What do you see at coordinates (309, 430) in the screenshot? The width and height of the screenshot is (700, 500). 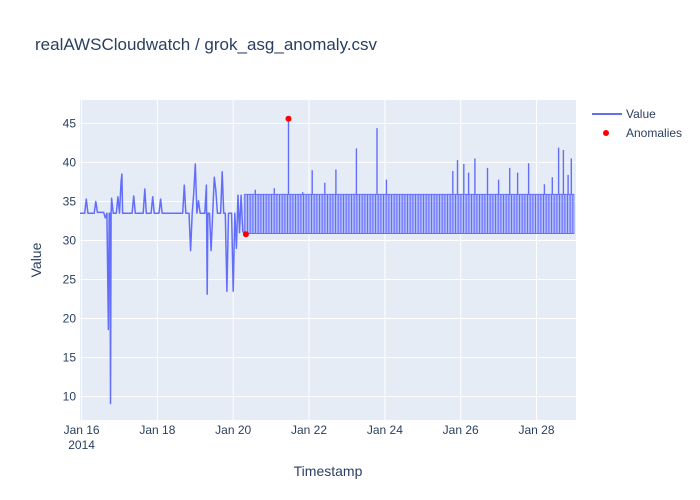 I see `x-tick-label: Jan 22` at bounding box center [309, 430].